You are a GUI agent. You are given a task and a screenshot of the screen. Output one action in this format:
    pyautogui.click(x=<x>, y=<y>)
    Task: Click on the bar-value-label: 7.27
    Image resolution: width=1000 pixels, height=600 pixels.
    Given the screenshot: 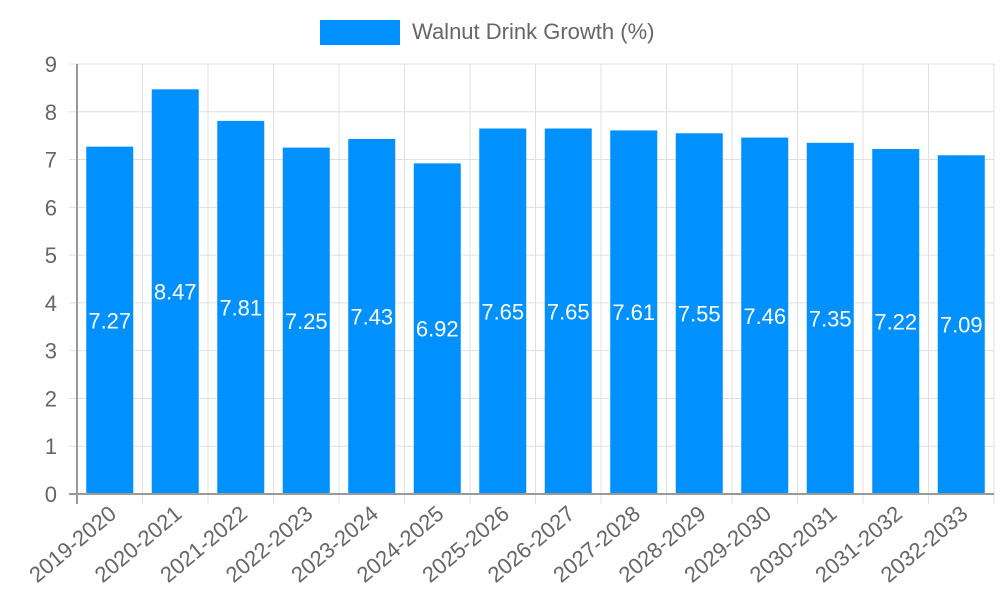 What is the action you would take?
    pyautogui.click(x=109, y=320)
    